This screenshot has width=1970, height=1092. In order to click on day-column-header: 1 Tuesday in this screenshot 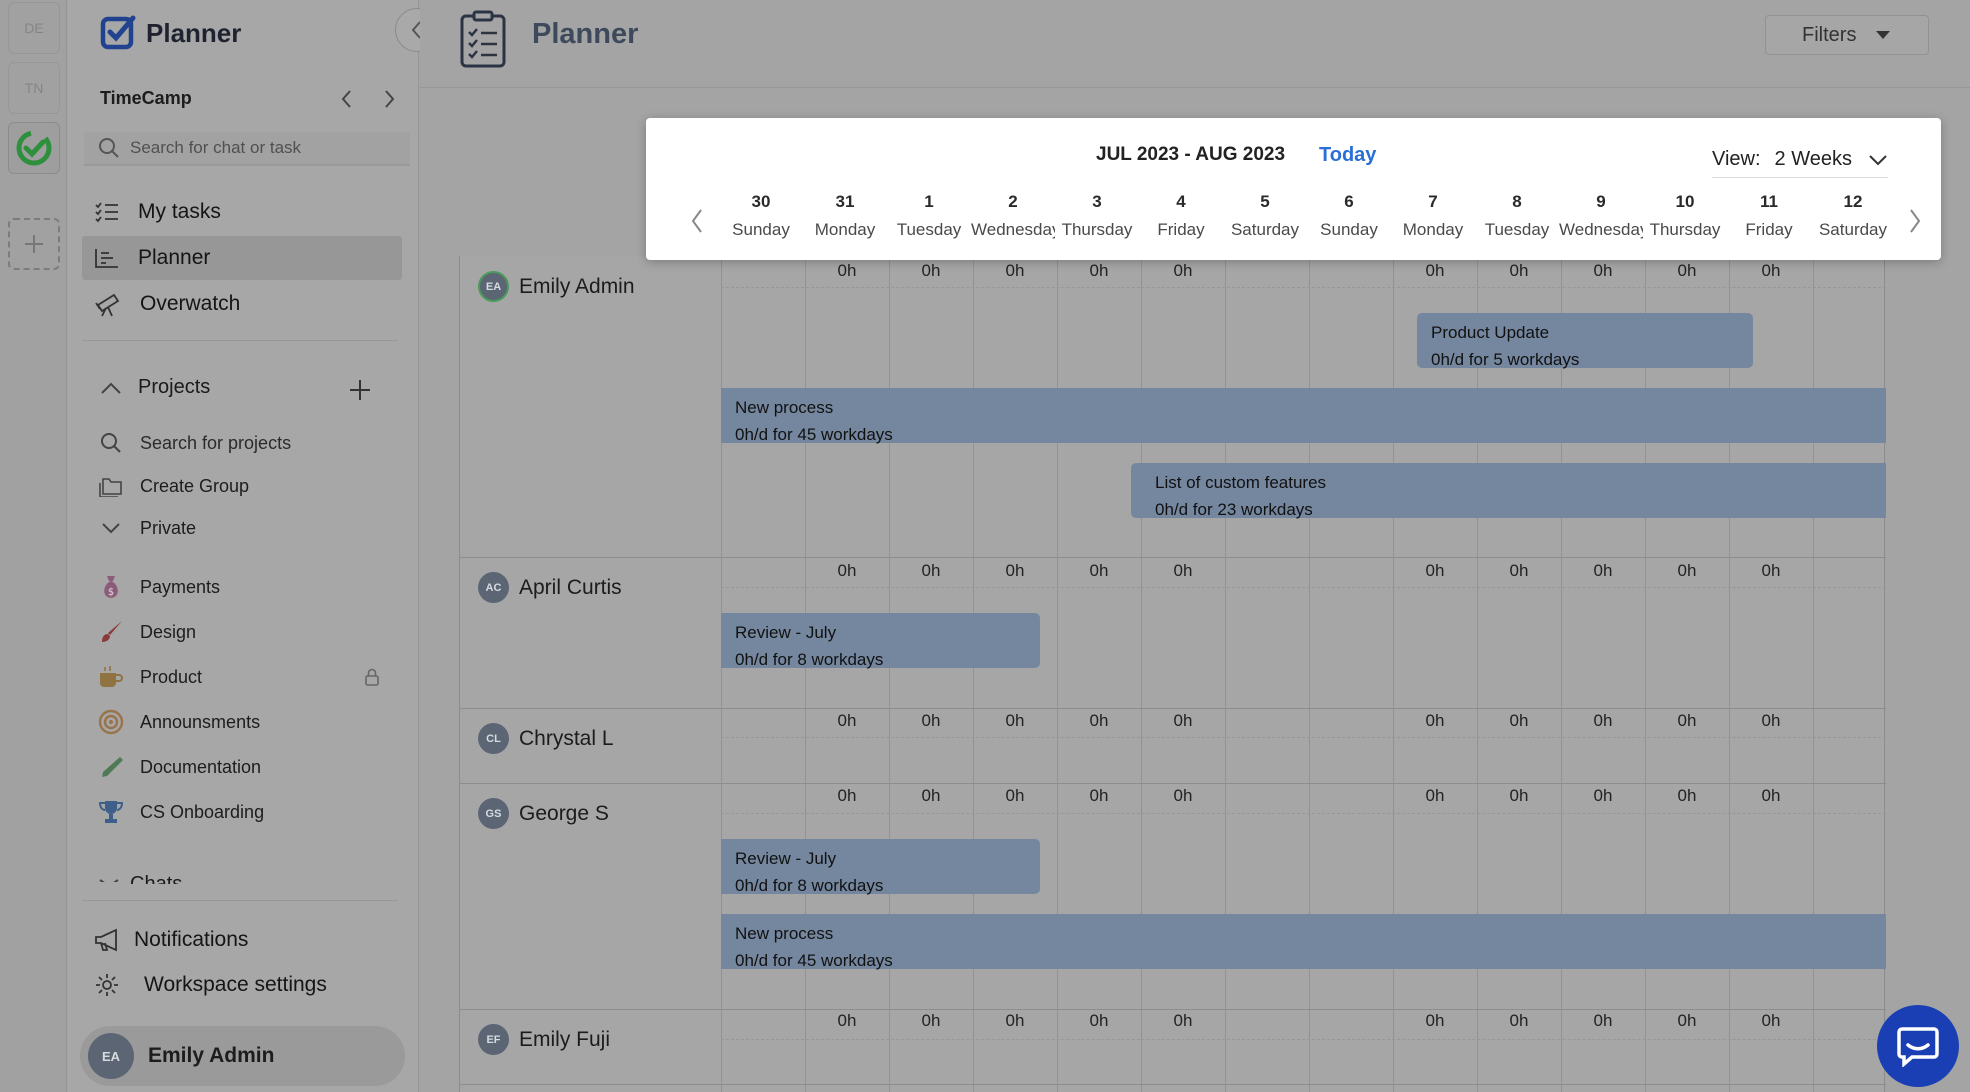, I will do `click(929, 215)`.